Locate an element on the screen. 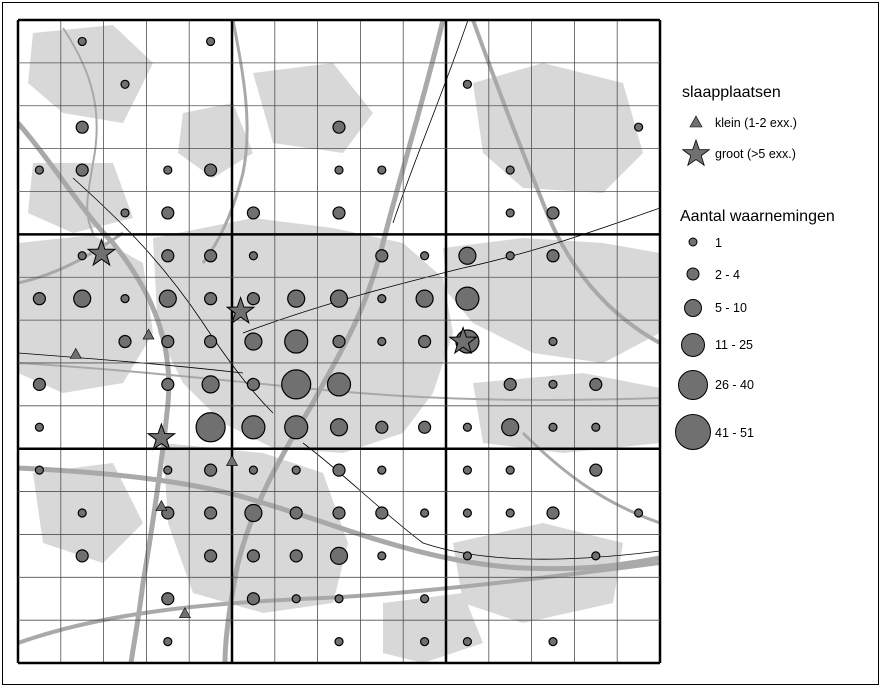  south-district-area is located at coordinates (255, 528).